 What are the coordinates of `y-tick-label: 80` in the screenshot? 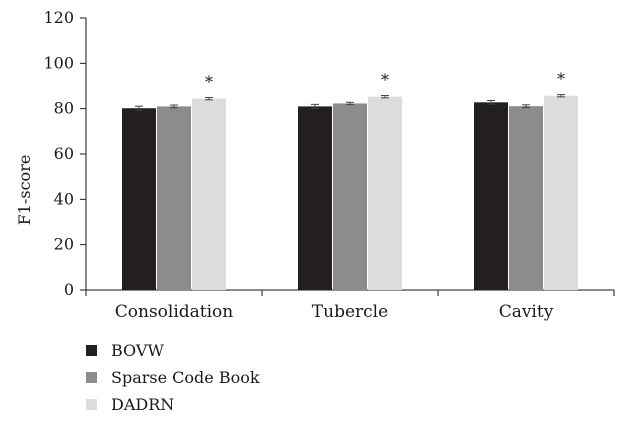 It's located at (64, 108).